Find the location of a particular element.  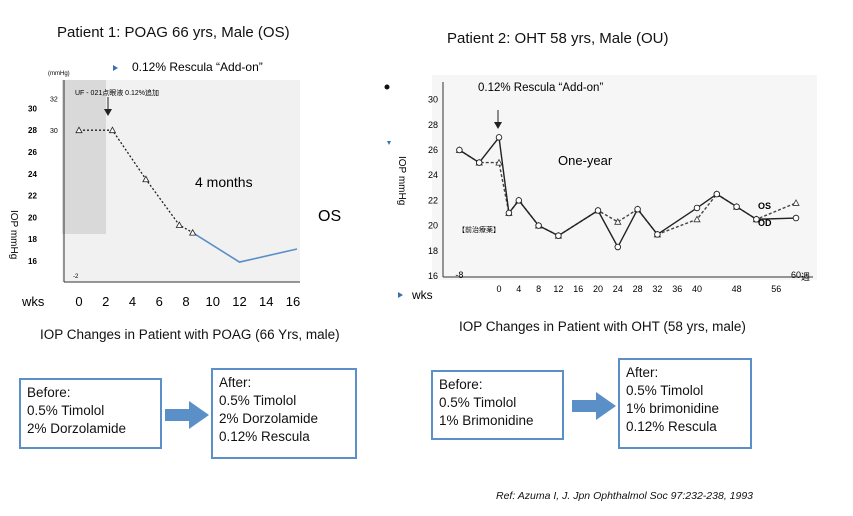

after-med-2: 2% Dorzolamide is located at coordinates (269, 418).